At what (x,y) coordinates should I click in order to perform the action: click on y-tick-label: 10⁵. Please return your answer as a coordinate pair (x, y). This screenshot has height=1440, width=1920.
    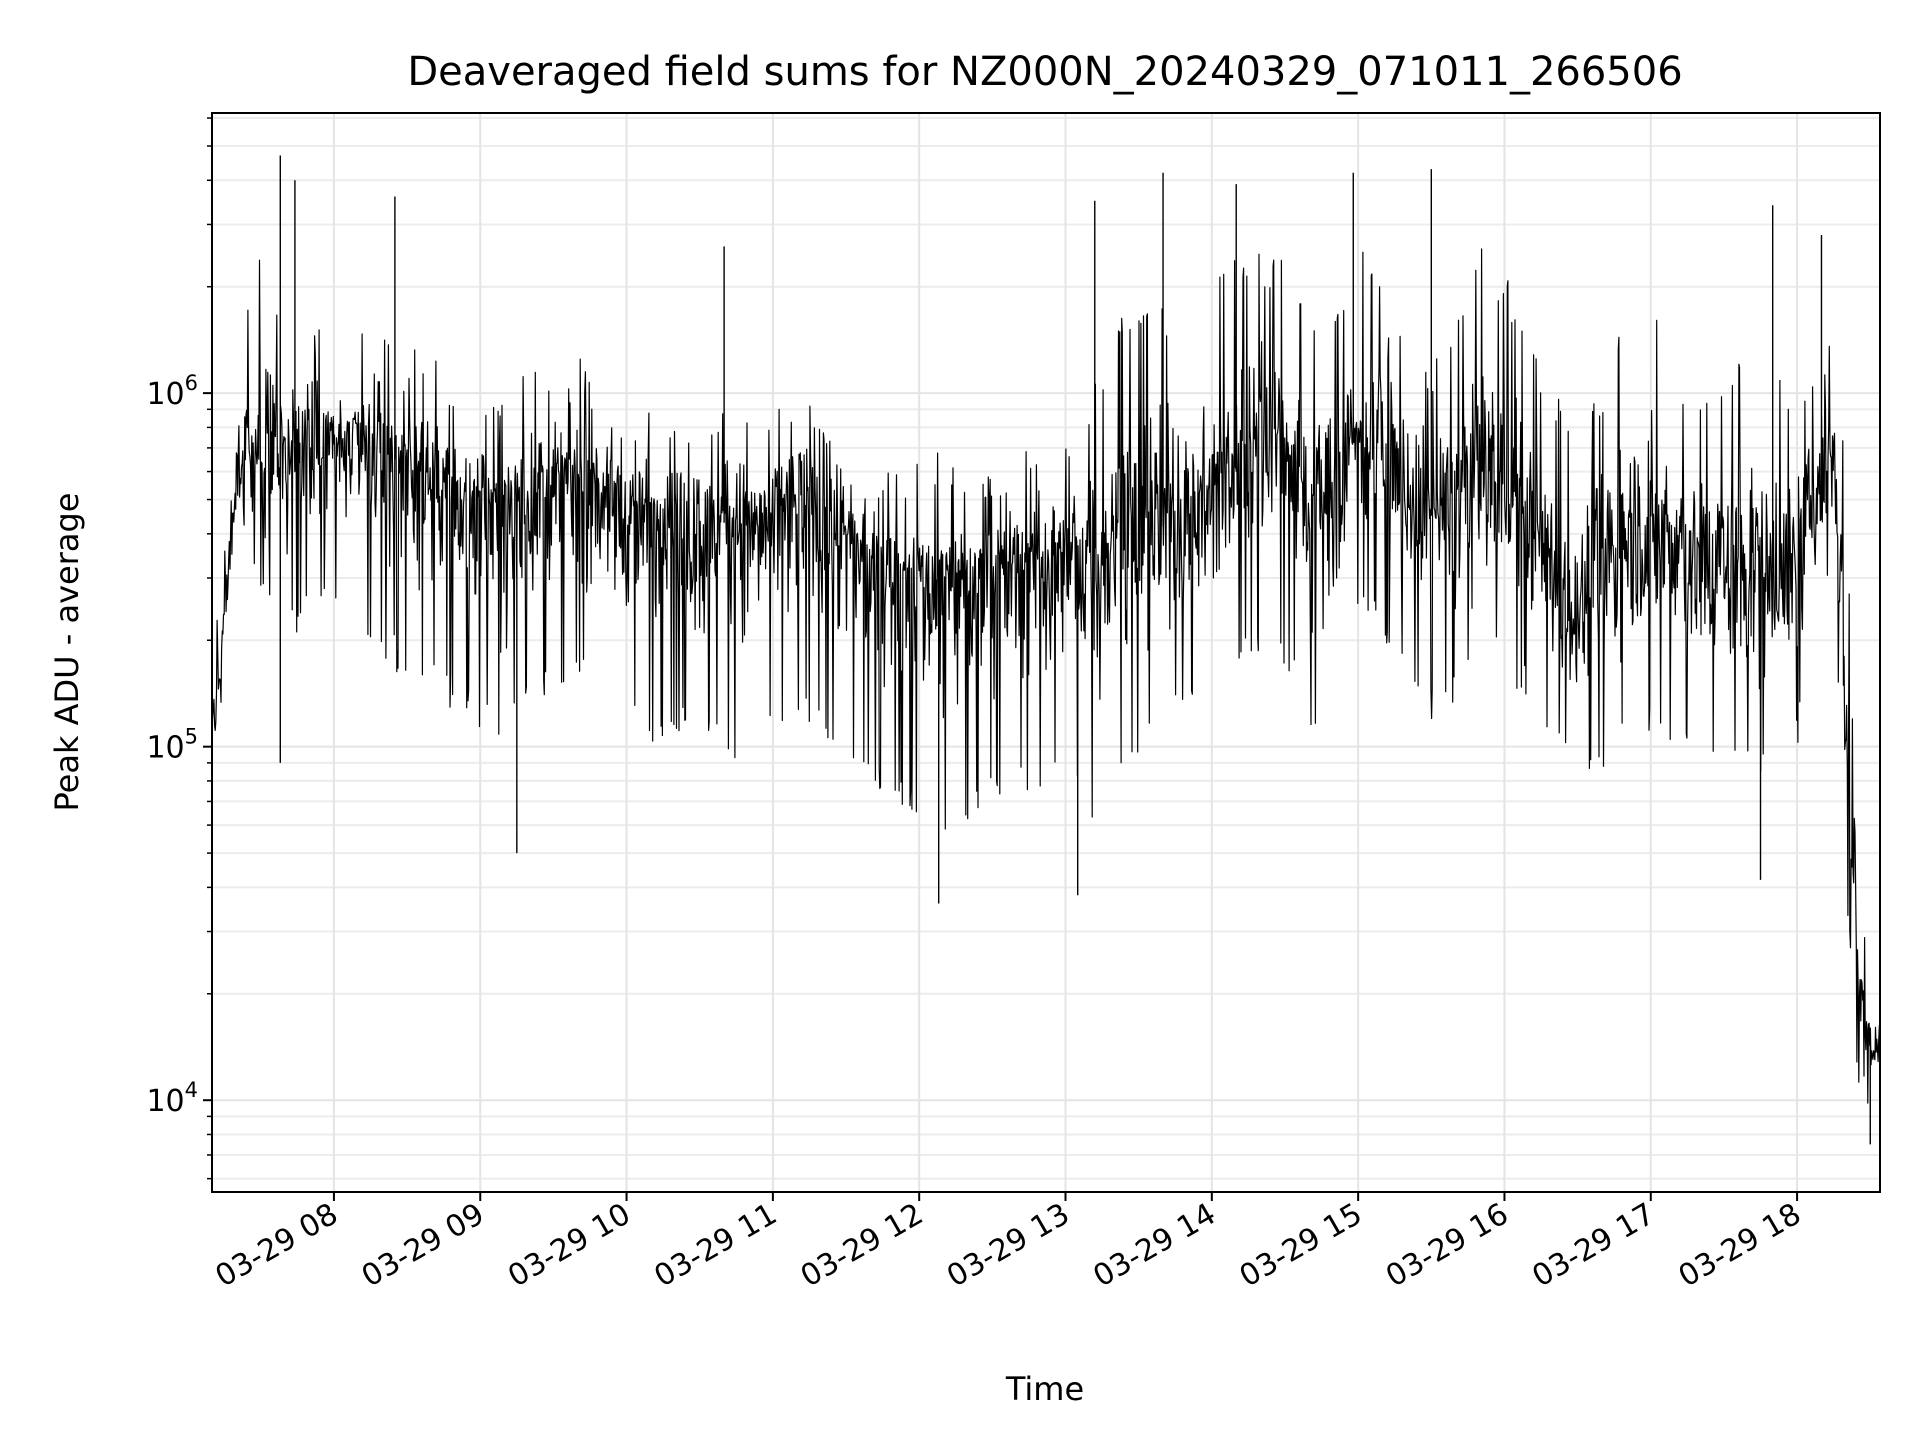
    Looking at the image, I should click on (172, 745).